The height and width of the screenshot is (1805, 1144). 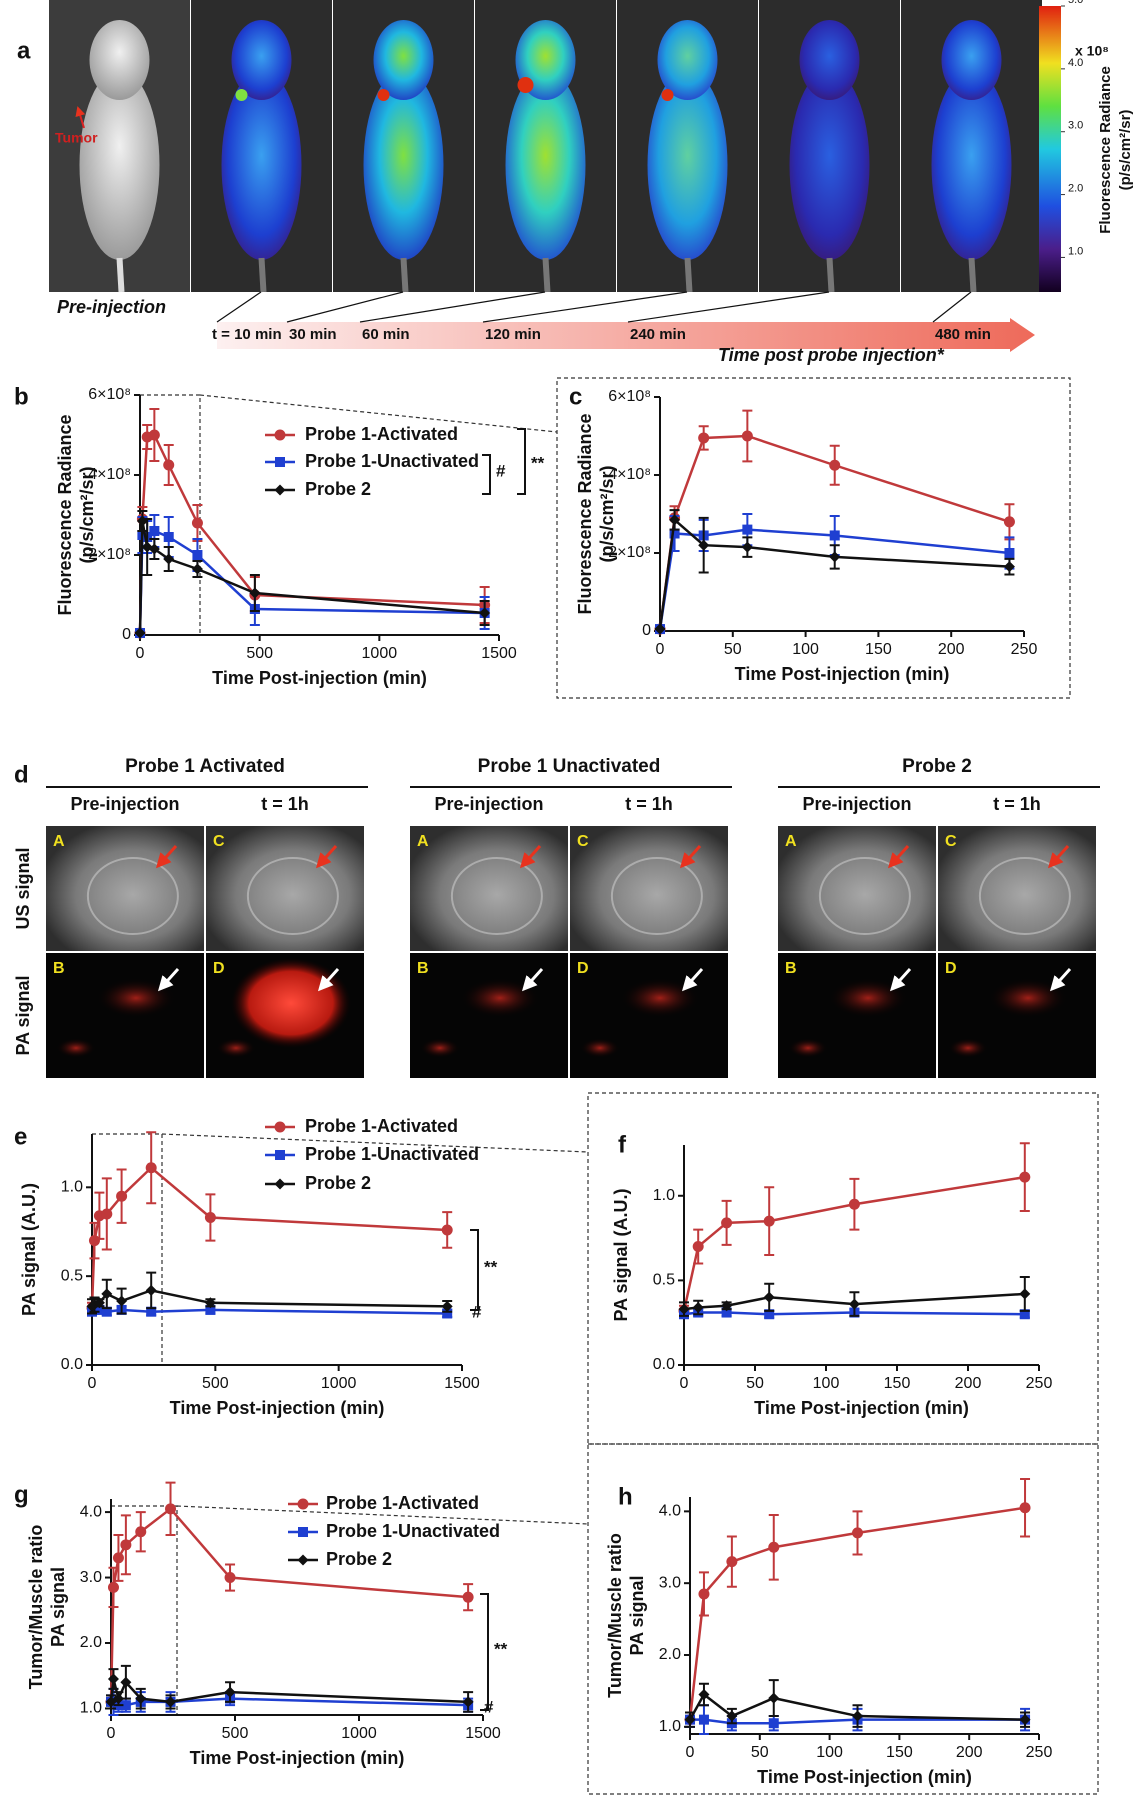 What do you see at coordinates (951, 841) in the screenshot?
I see `image-letter: C` at bounding box center [951, 841].